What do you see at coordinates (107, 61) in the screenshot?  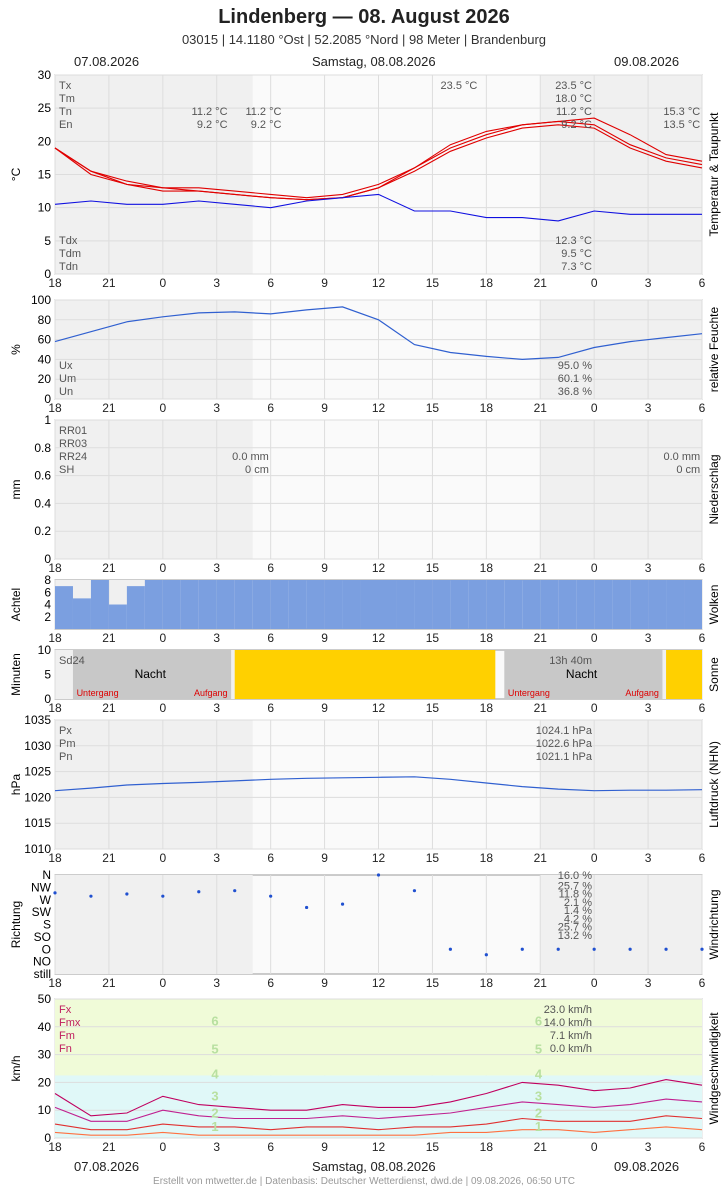 I see `date-left: 07.08.2026` at bounding box center [107, 61].